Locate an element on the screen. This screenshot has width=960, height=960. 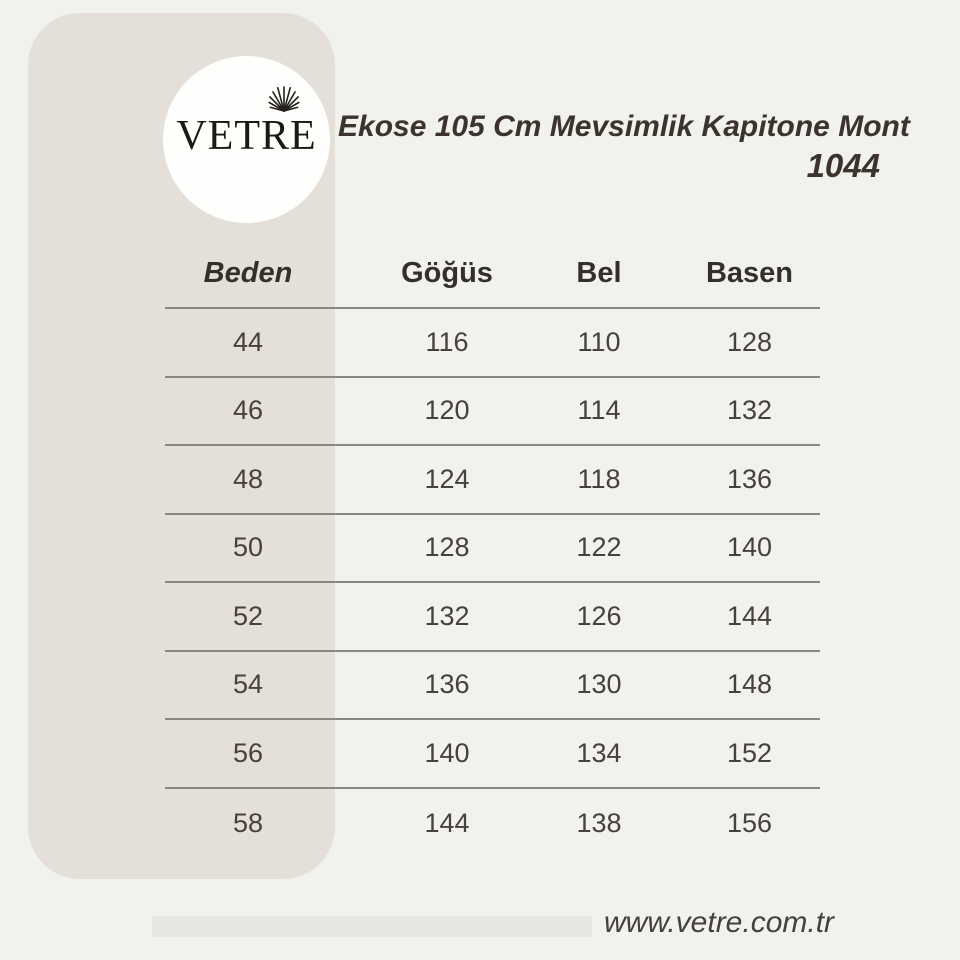
brand-logo-circle: VETRE is located at coordinates (246, 139).